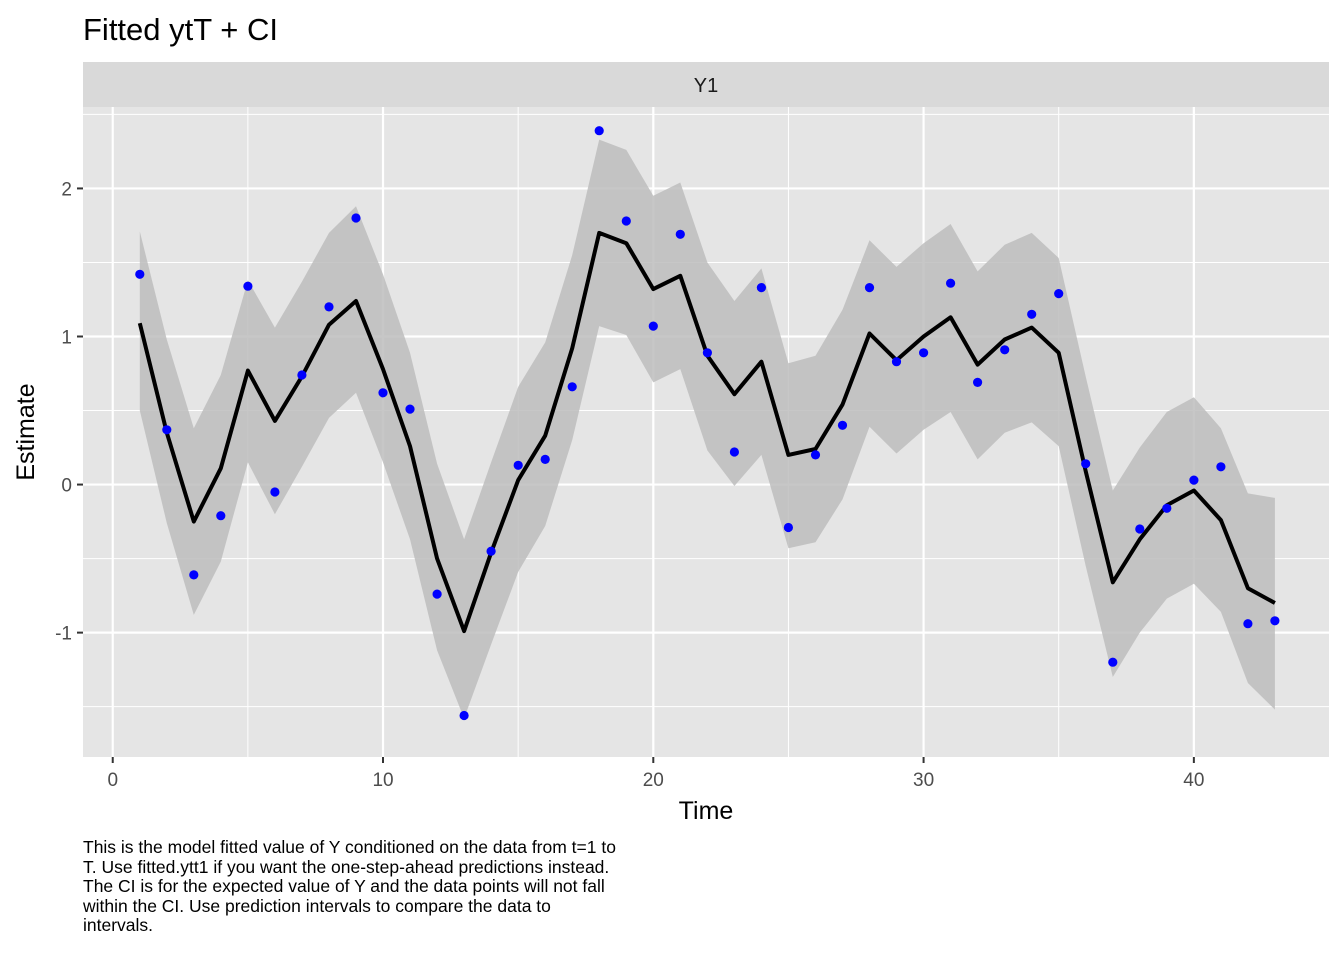  I want to click on facet-strip, so click(706, 84).